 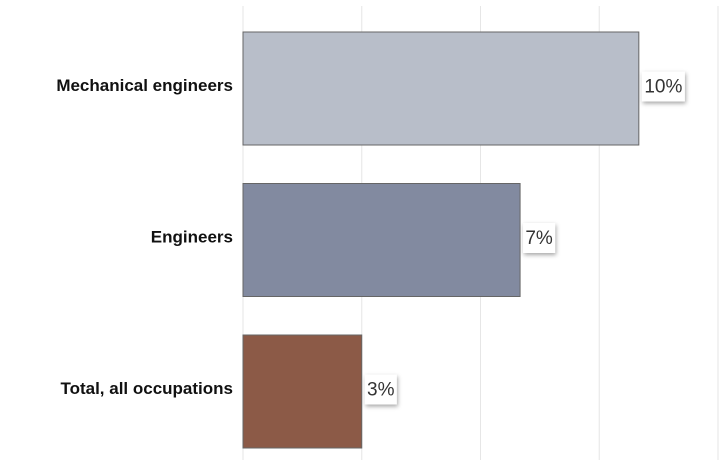 I want to click on value-label: 7%, so click(x=539, y=238).